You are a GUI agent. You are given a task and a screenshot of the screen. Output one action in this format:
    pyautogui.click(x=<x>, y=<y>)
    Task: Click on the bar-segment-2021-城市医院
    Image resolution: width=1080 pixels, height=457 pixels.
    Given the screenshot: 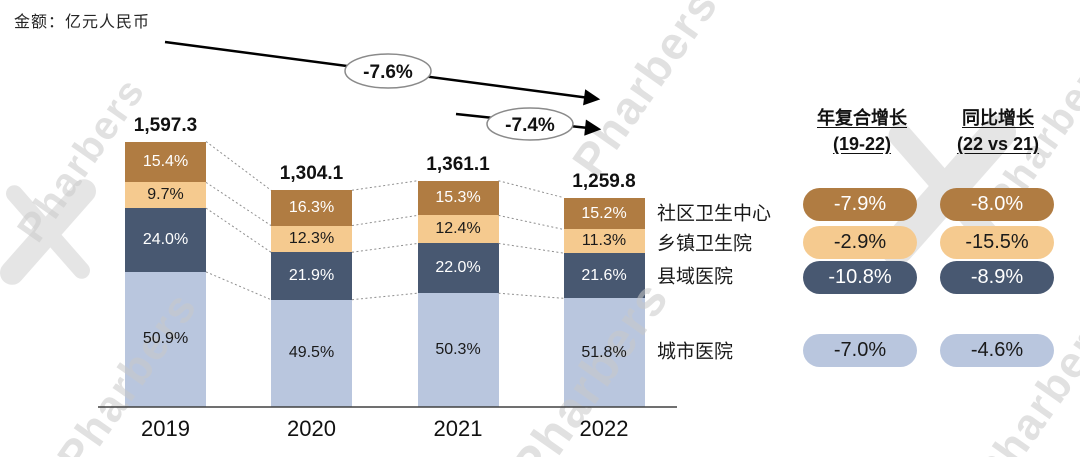 What is the action you would take?
    pyautogui.click(x=458, y=350)
    